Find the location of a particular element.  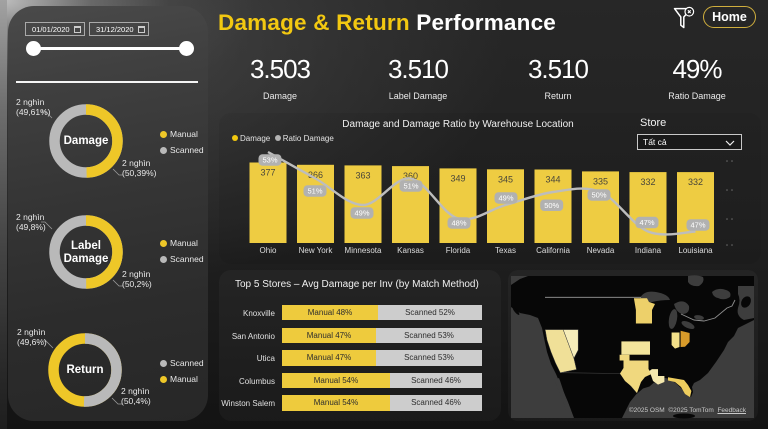

svg-text: Texas is located at coordinates (505, 250).